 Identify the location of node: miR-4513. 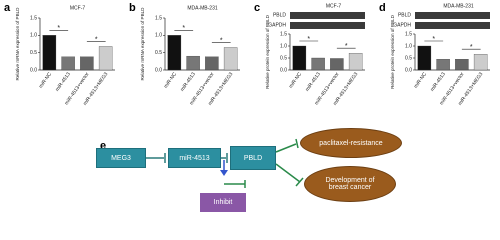
(194, 158).